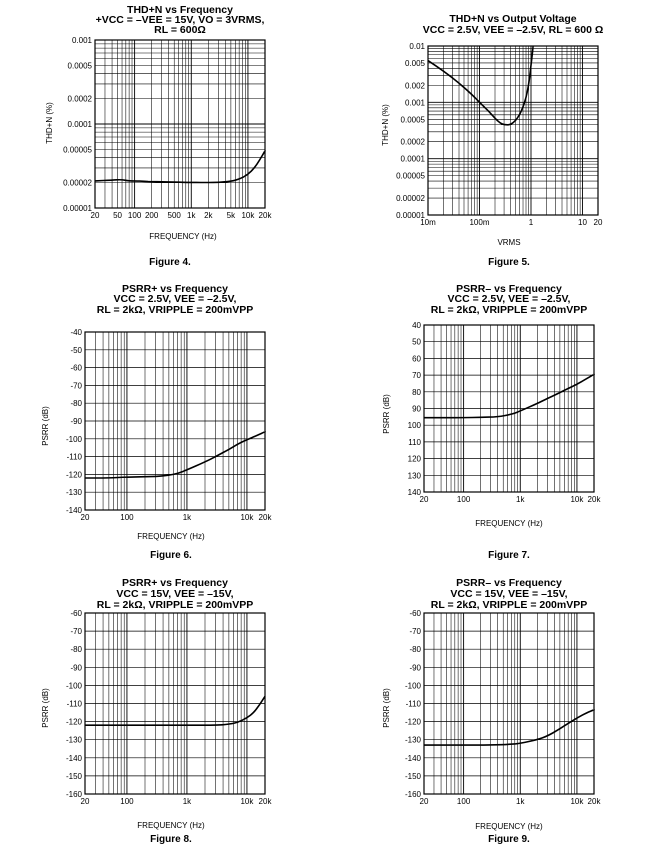  I want to click on x-tick-label: 500, so click(175, 215).